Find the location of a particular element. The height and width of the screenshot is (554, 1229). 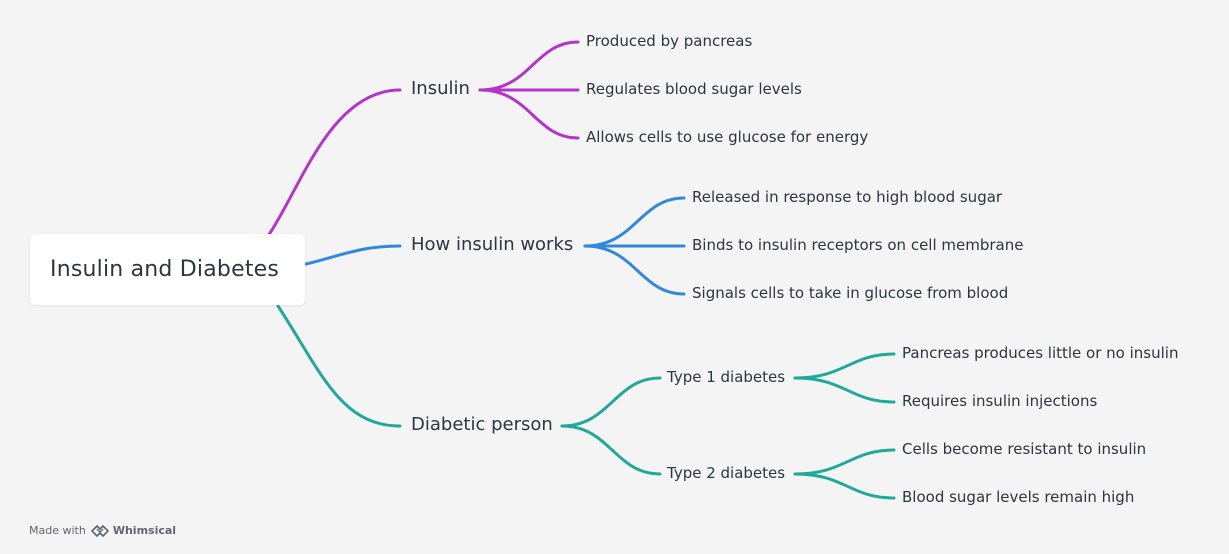

node-insulin: Insulin is located at coordinates (440, 88).